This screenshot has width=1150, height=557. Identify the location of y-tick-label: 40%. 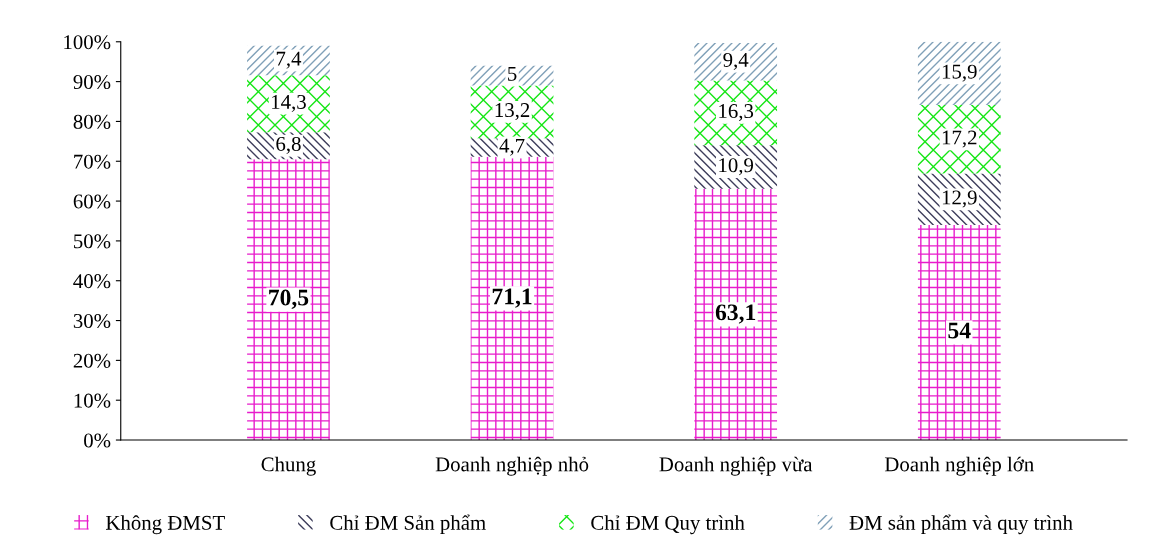
(92, 281).